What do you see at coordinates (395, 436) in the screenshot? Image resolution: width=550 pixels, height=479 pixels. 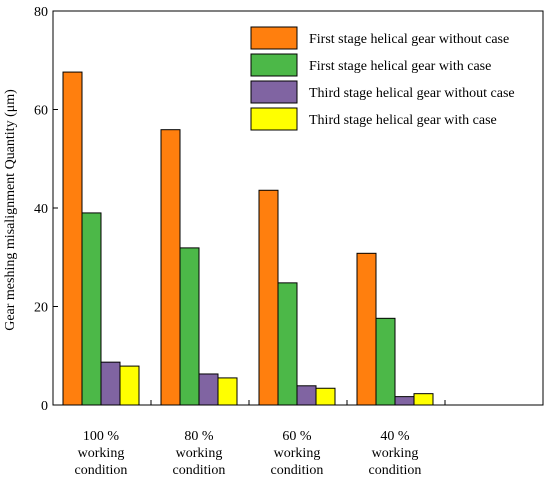 I see `x-tick-label: 40 %` at bounding box center [395, 436].